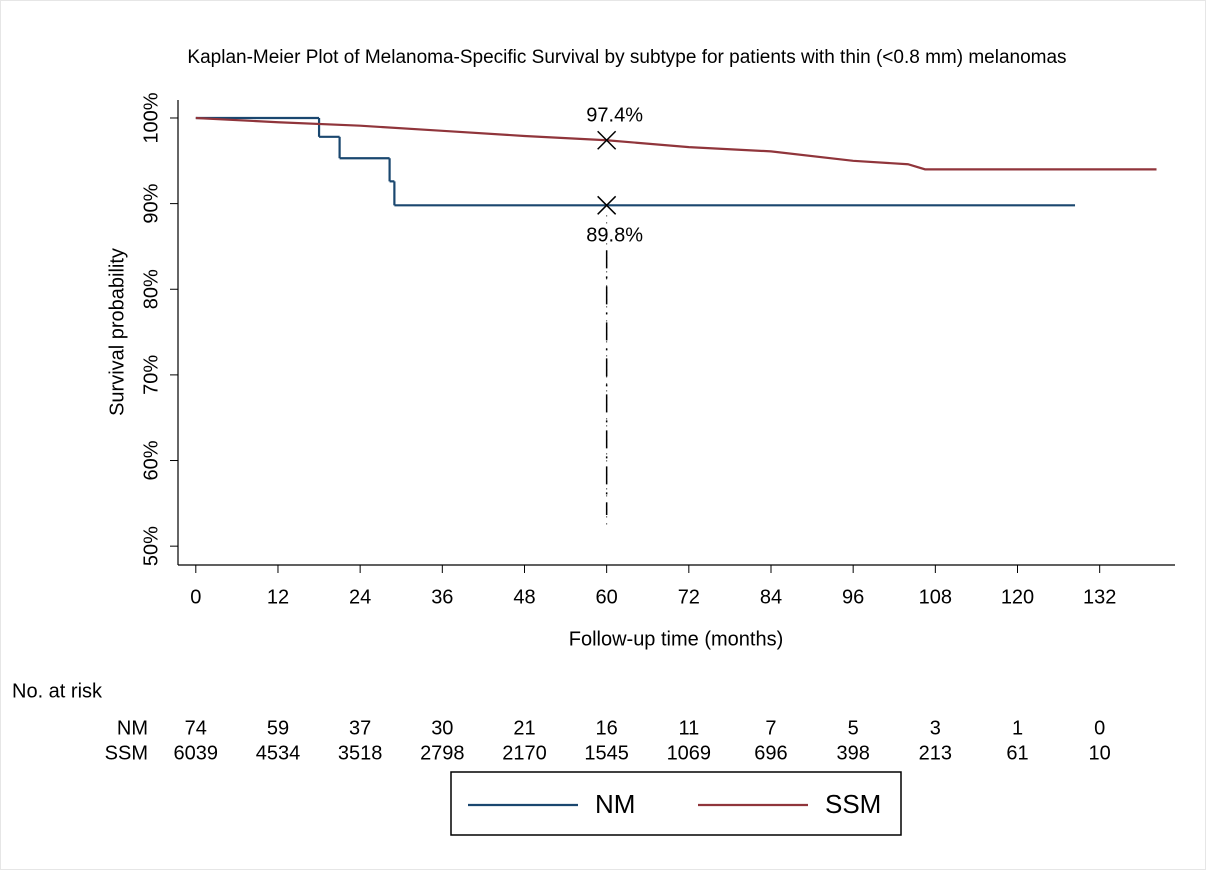  What do you see at coordinates (524, 597) in the screenshot?
I see `x-tick-label: 48` at bounding box center [524, 597].